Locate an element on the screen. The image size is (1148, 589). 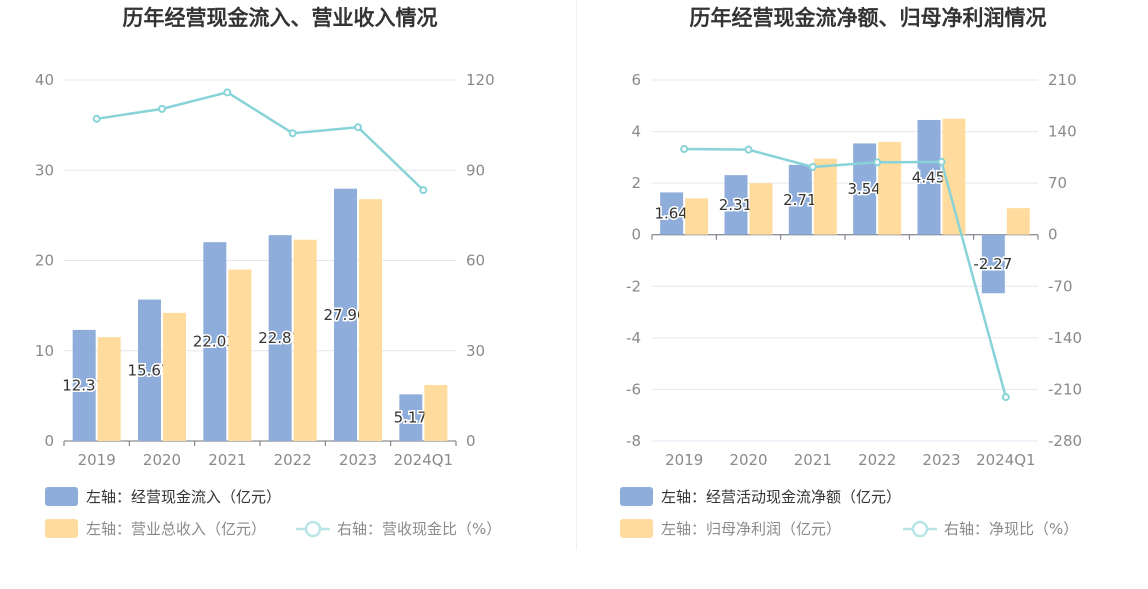
left-axis-tick-label: 30 is located at coordinates (44, 170).